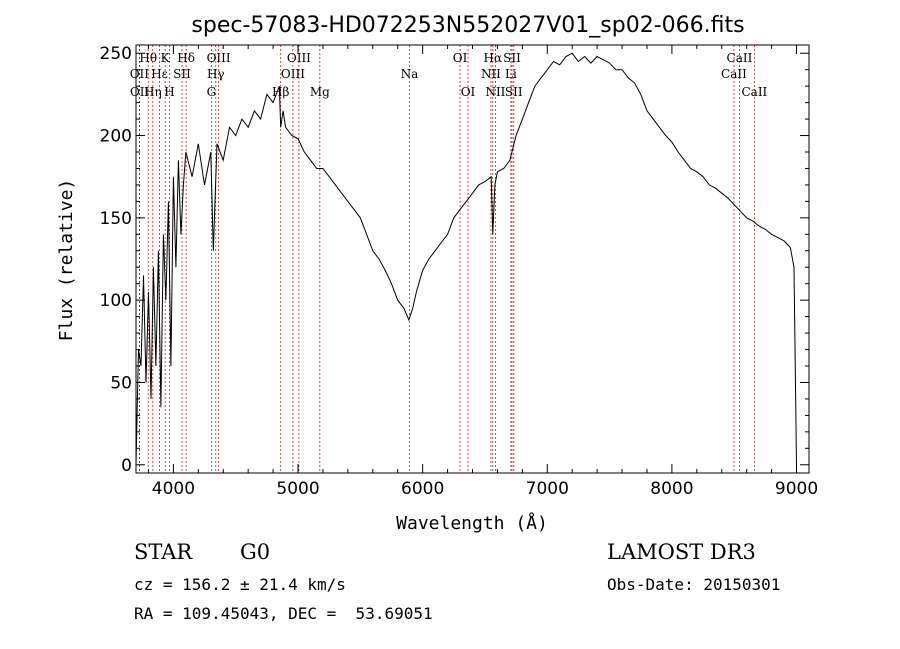 The height and width of the screenshot is (649, 900). What do you see at coordinates (212, 92) in the screenshot?
I see `emission-line-label: G` at bounding box center [212, 92].